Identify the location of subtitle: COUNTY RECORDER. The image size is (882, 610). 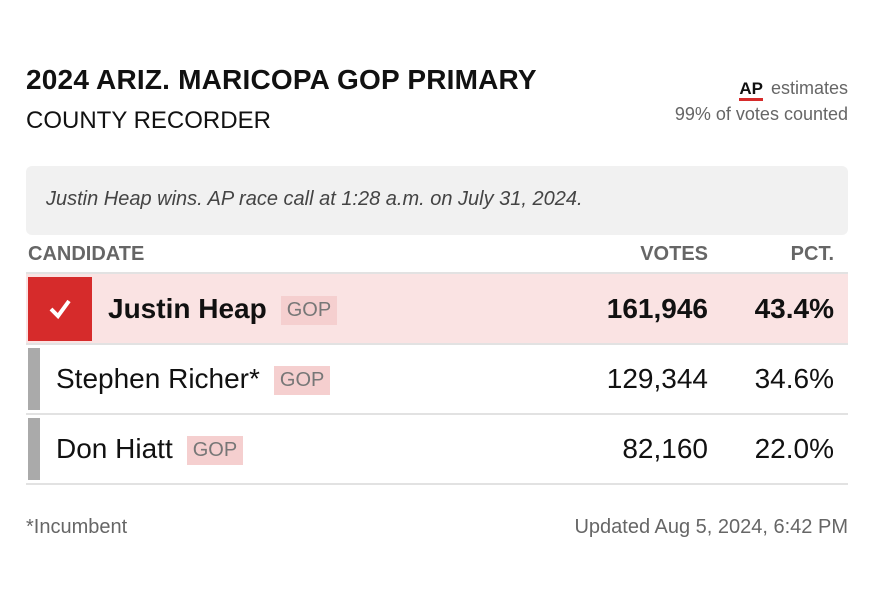
(148, 120).